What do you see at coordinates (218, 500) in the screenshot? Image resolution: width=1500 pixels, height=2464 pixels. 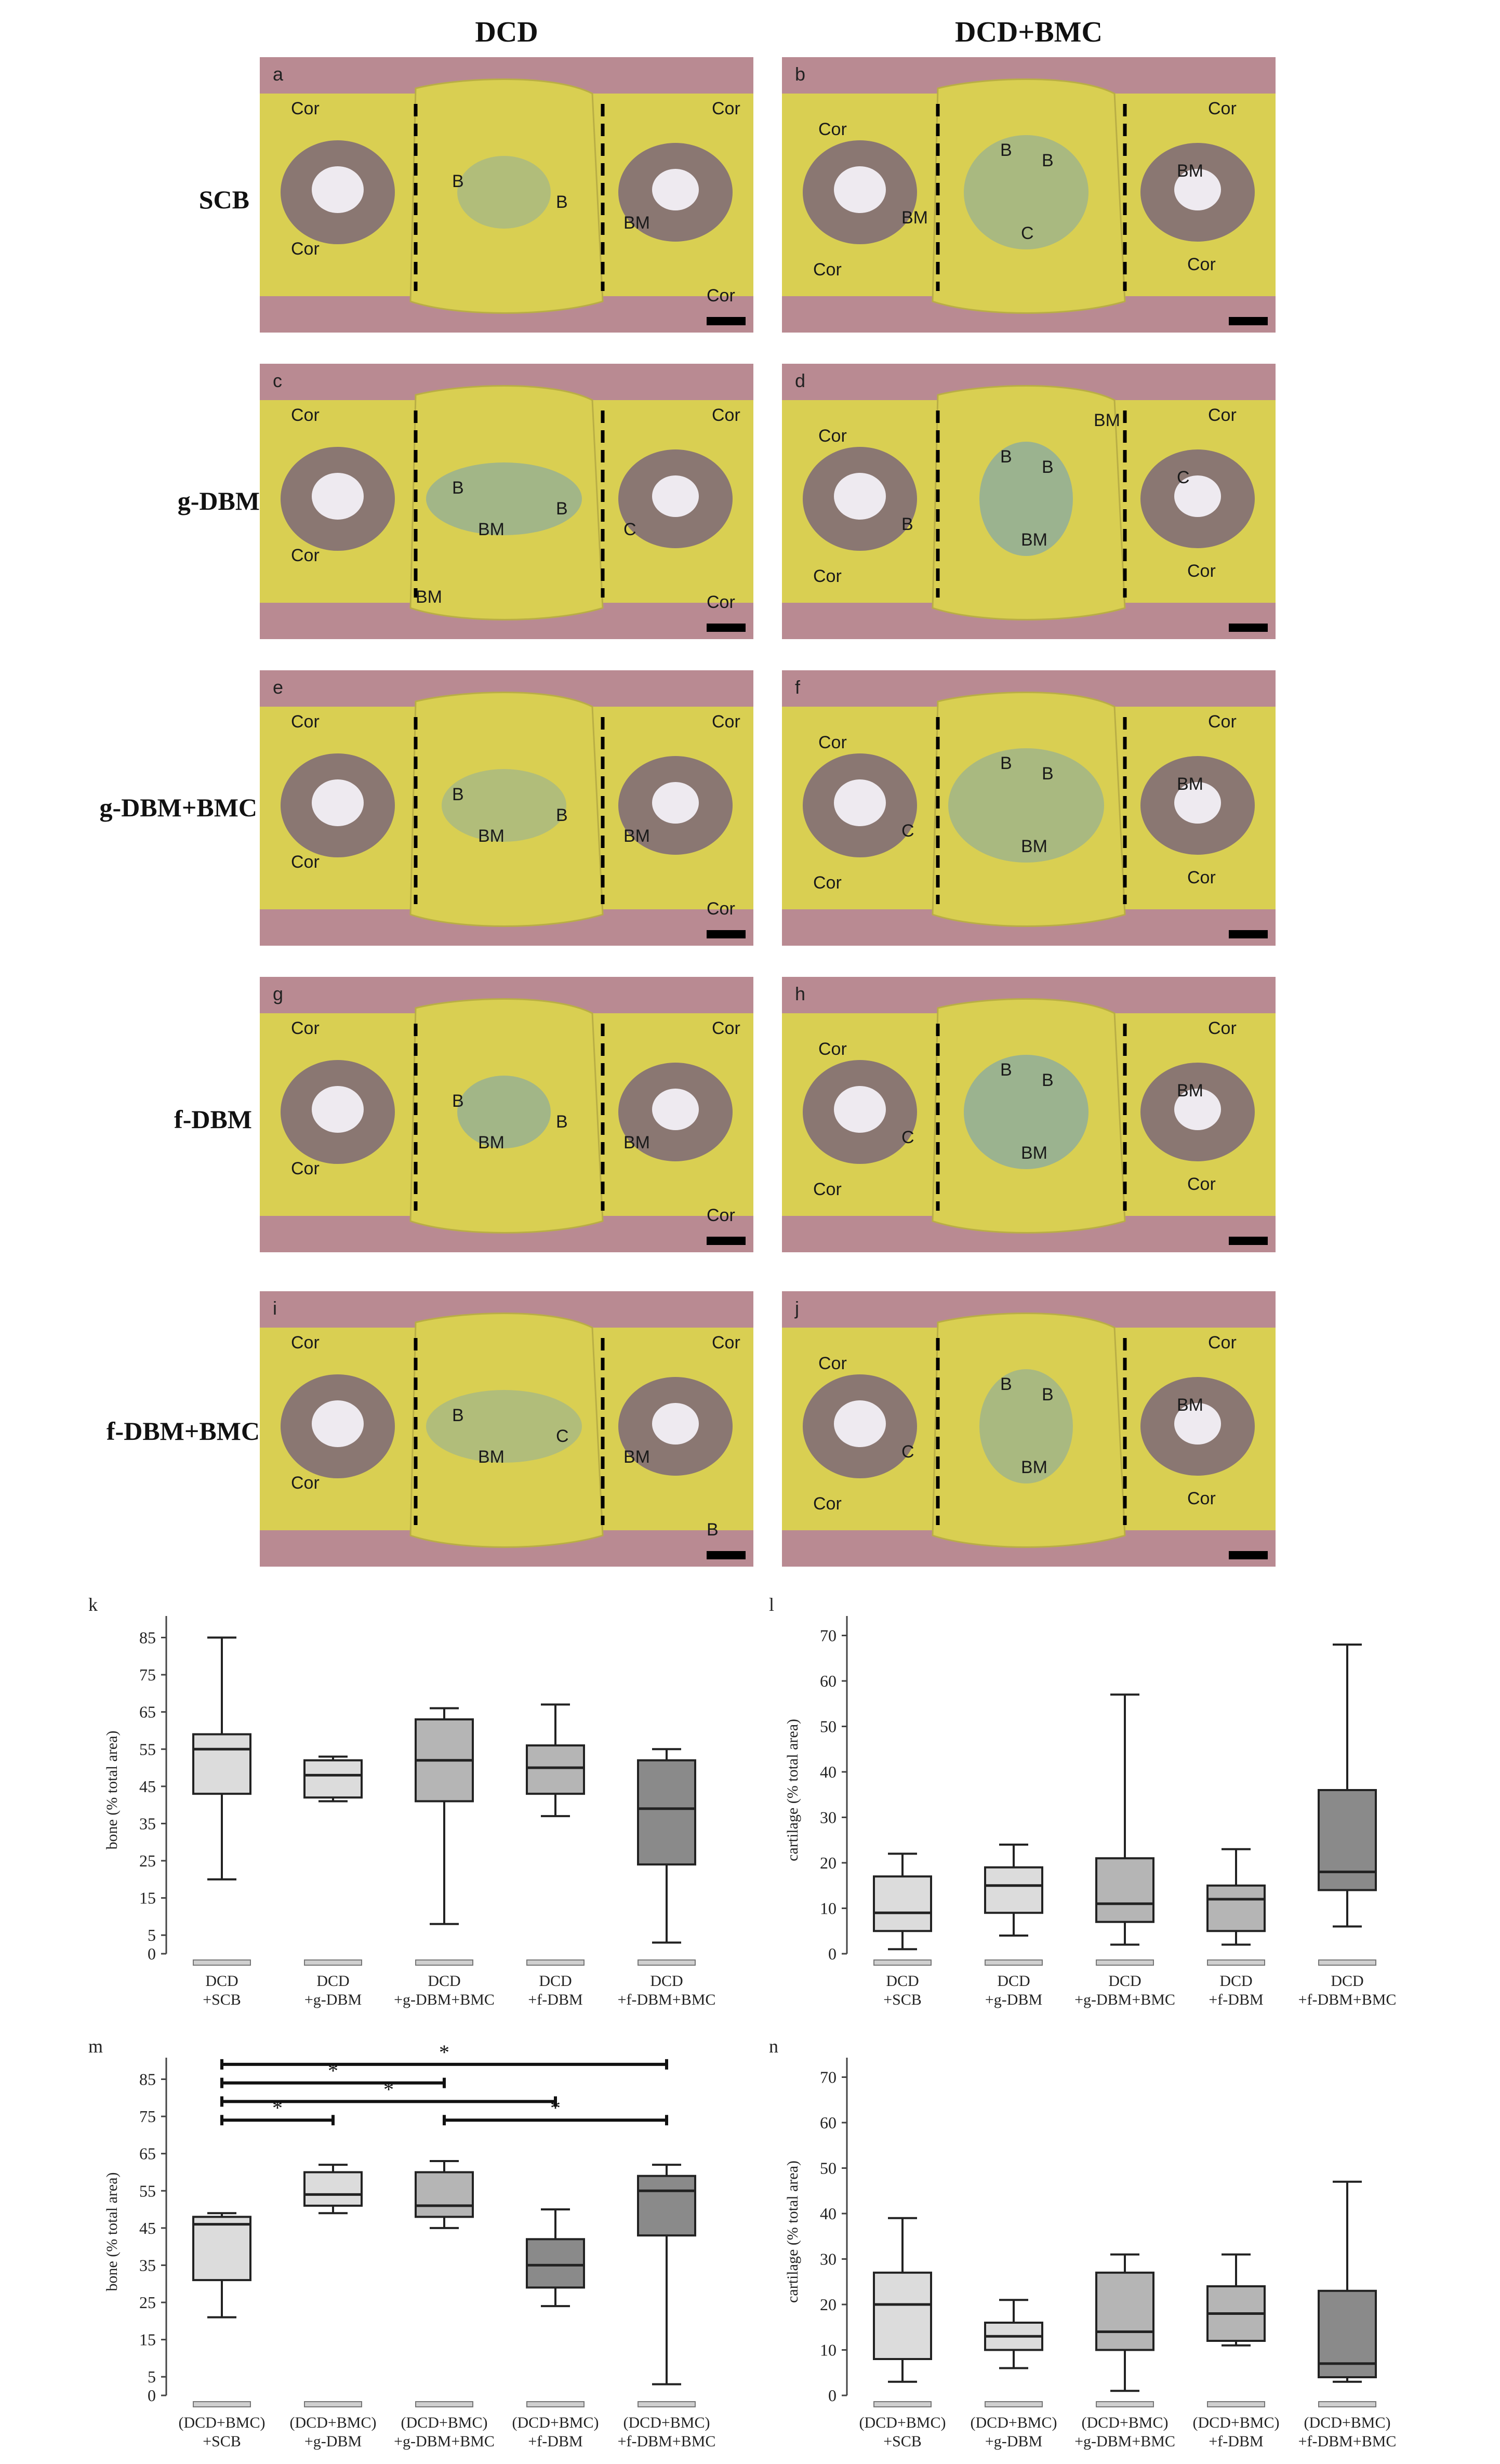 I see `row-header-g-dbm: g-DBM` at bounding box center [218, 500].